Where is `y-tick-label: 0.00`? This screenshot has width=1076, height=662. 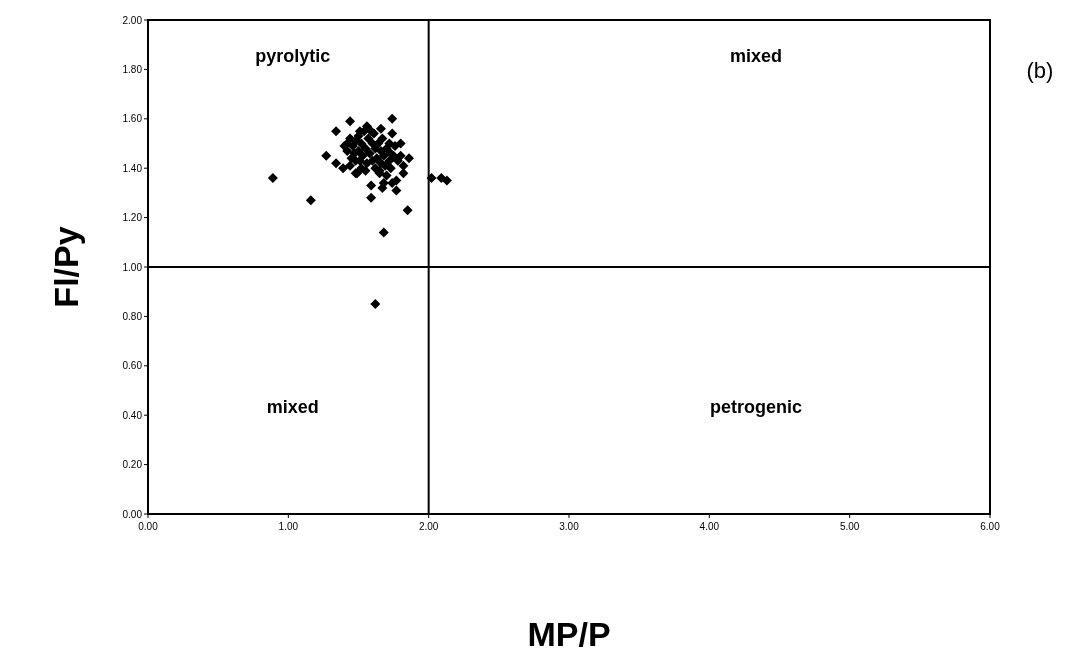 y-tick-label: 0.00 is located at coordinates (132, 514).